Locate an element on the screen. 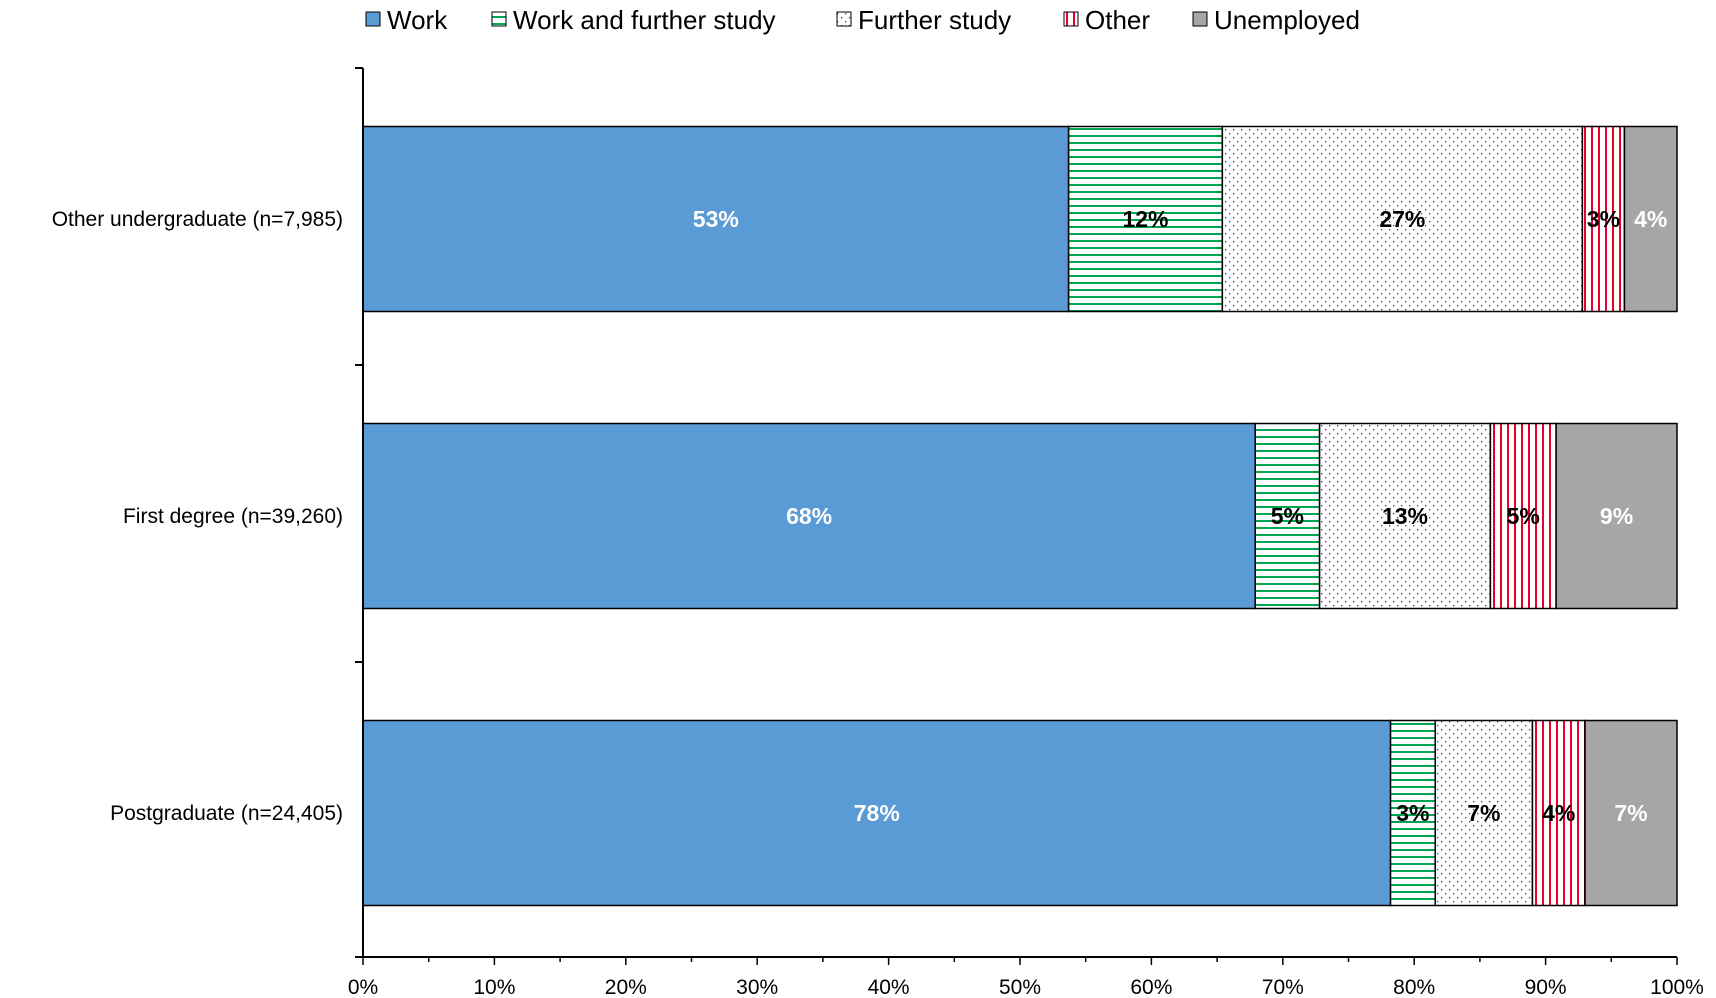  x-tick-label-50: 50% is located at coordinates (1020, 987).